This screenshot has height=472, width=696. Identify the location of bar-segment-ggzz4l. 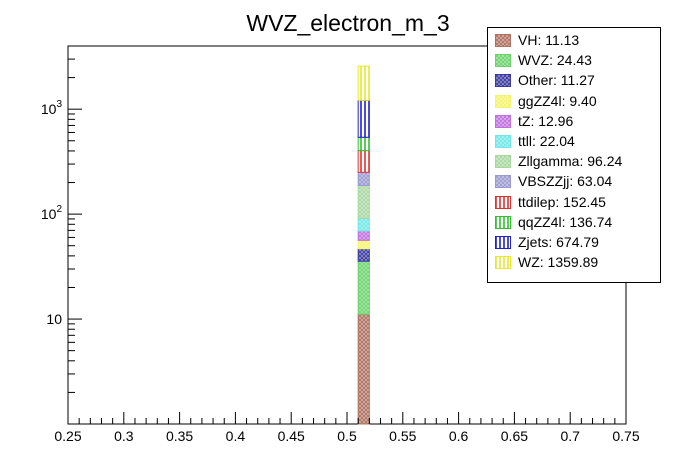
(363, 244).